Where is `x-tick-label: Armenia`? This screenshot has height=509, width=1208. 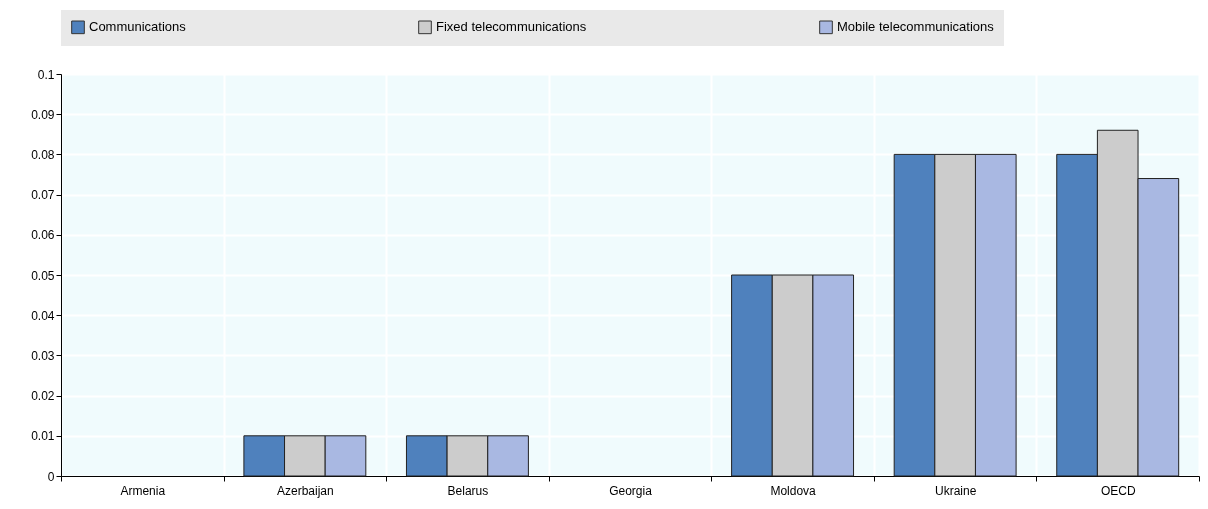
x-tick-label: Armenia is located at coordinates (143, 490).